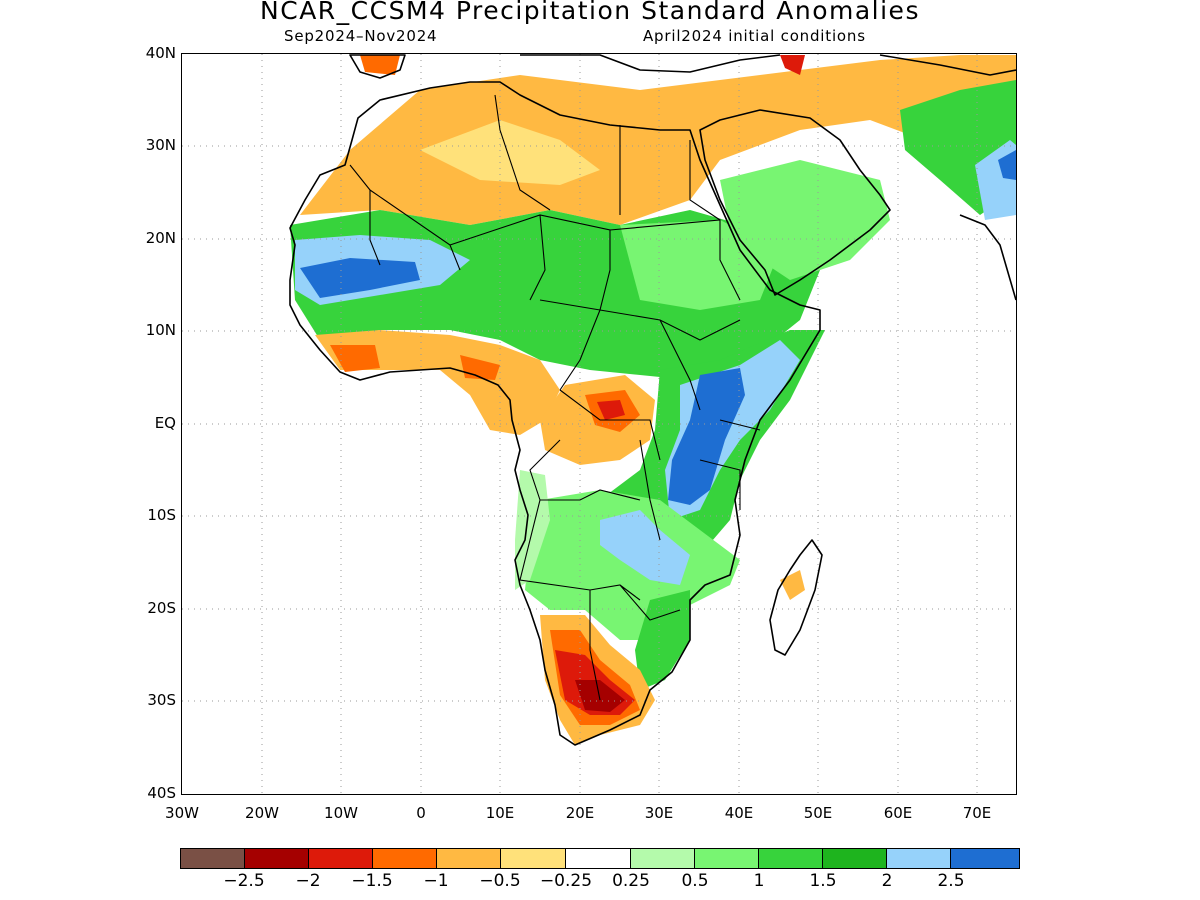  Describe the element at coordinates (308, 881) in the screenshot. I see `colorbar-label: −2` at that location.